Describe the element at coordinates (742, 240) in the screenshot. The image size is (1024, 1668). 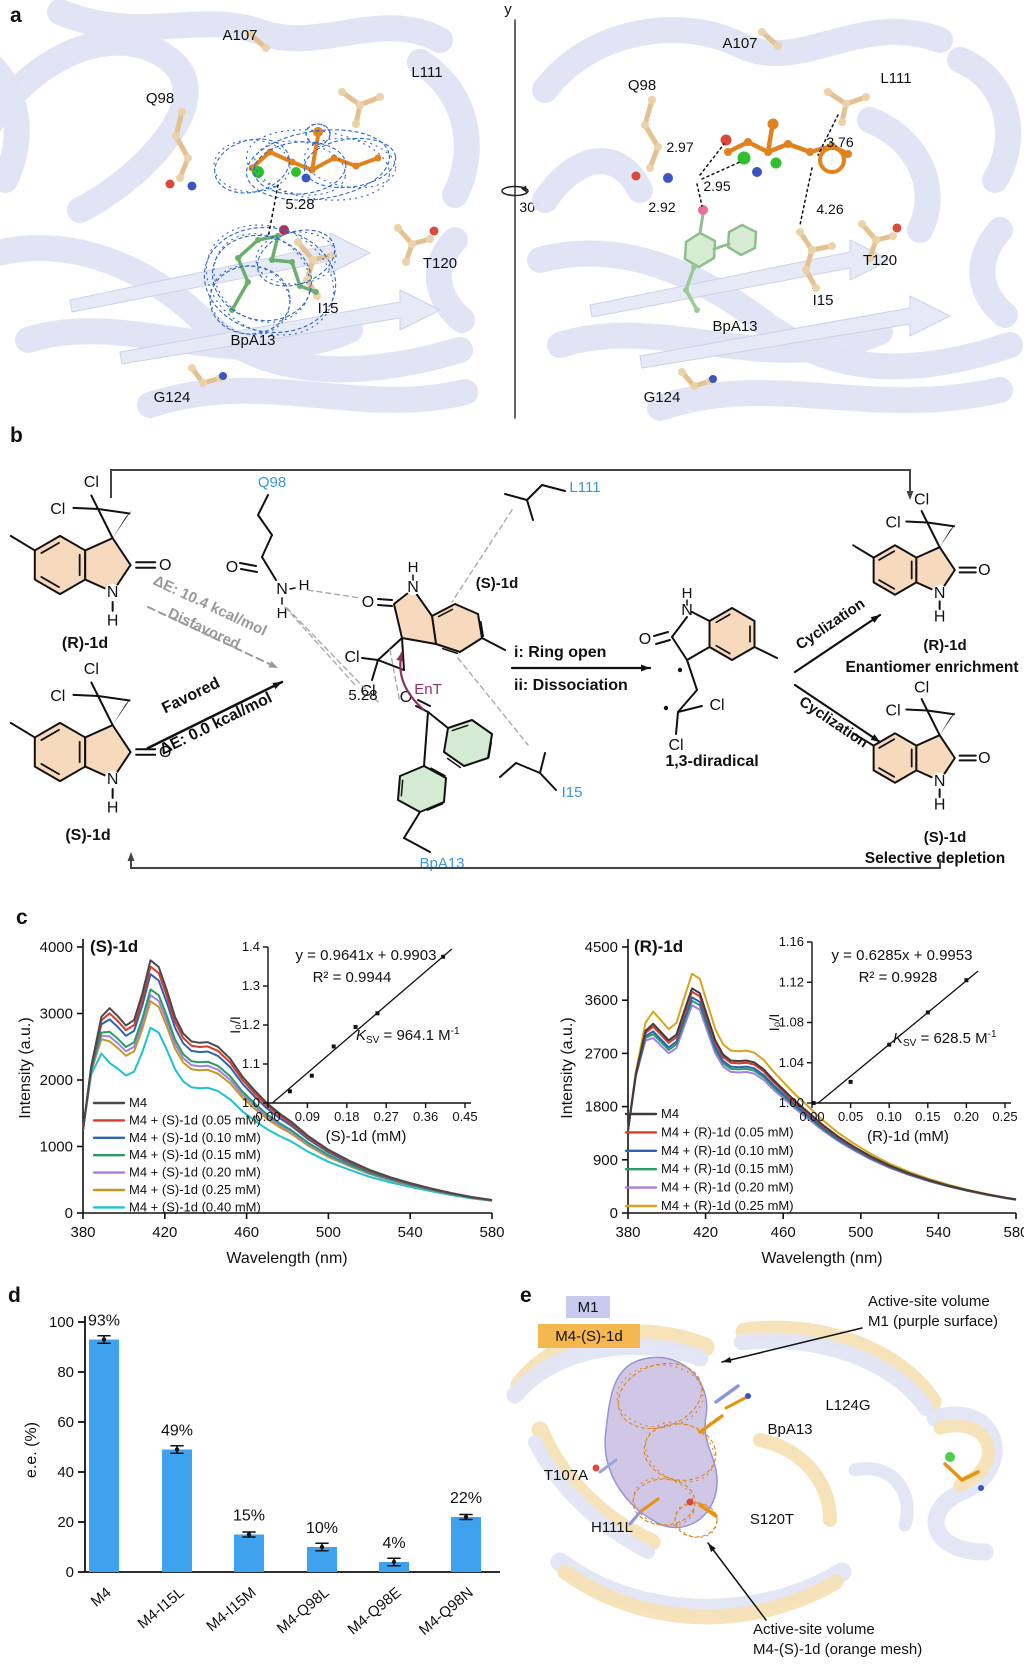
I see `phenyl-ring` at that location.